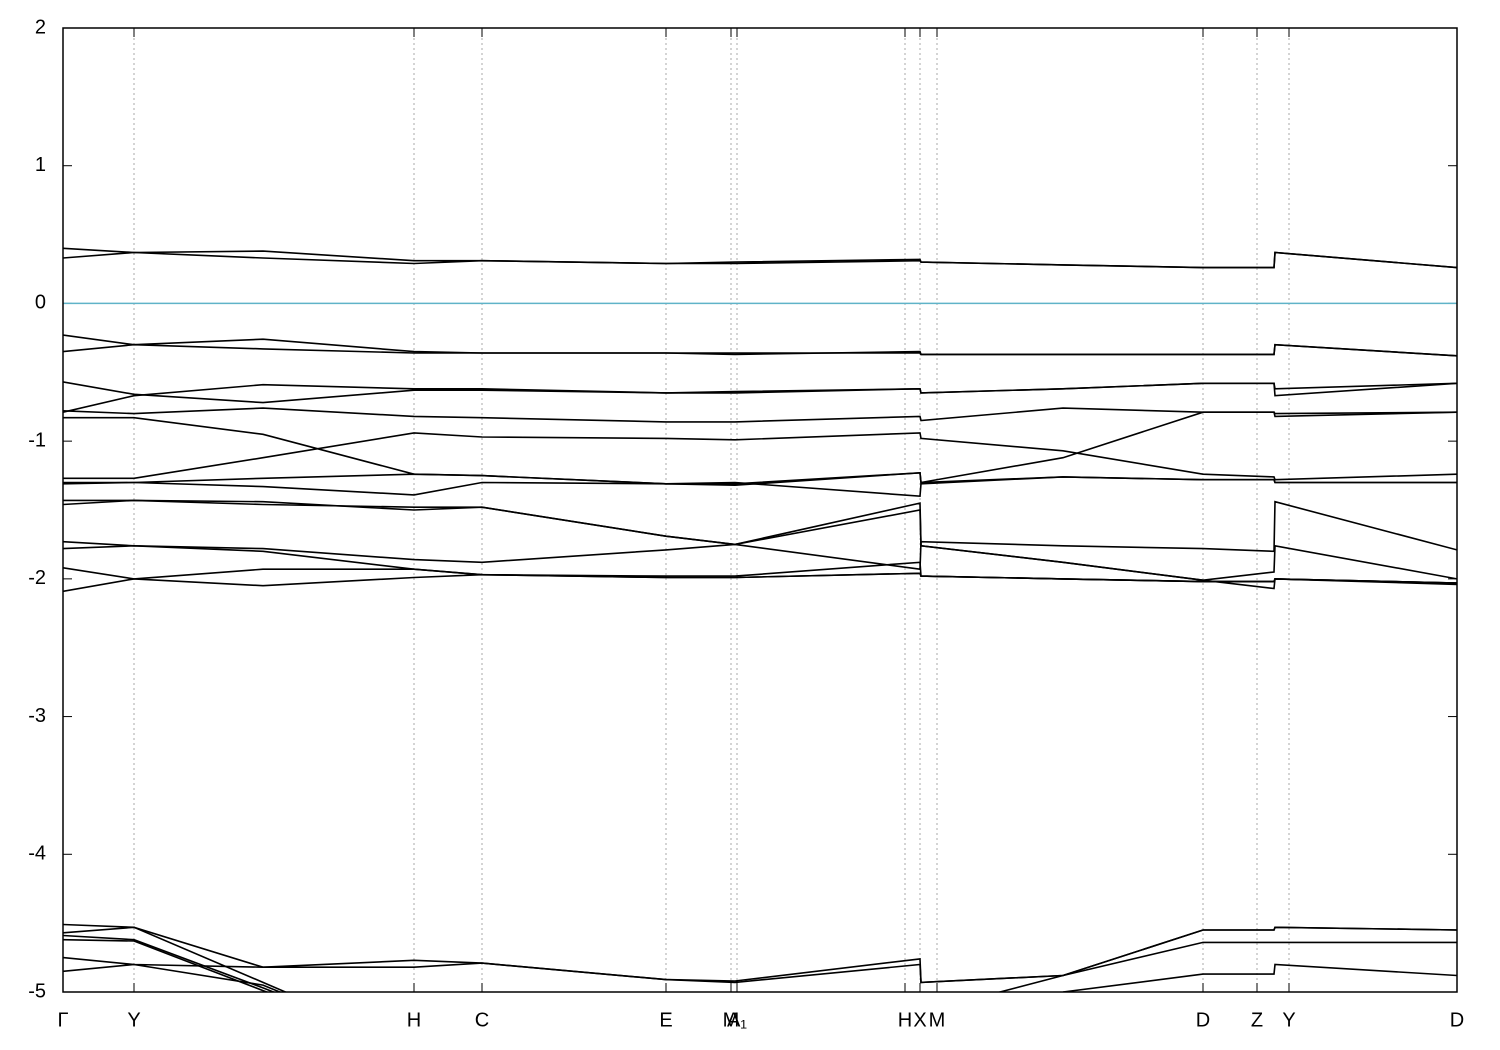 The image size is (1500, 1050). Describe the element at coordinates (482, 1020) in the screenshot. I see `x-tick-label: C` at that location.